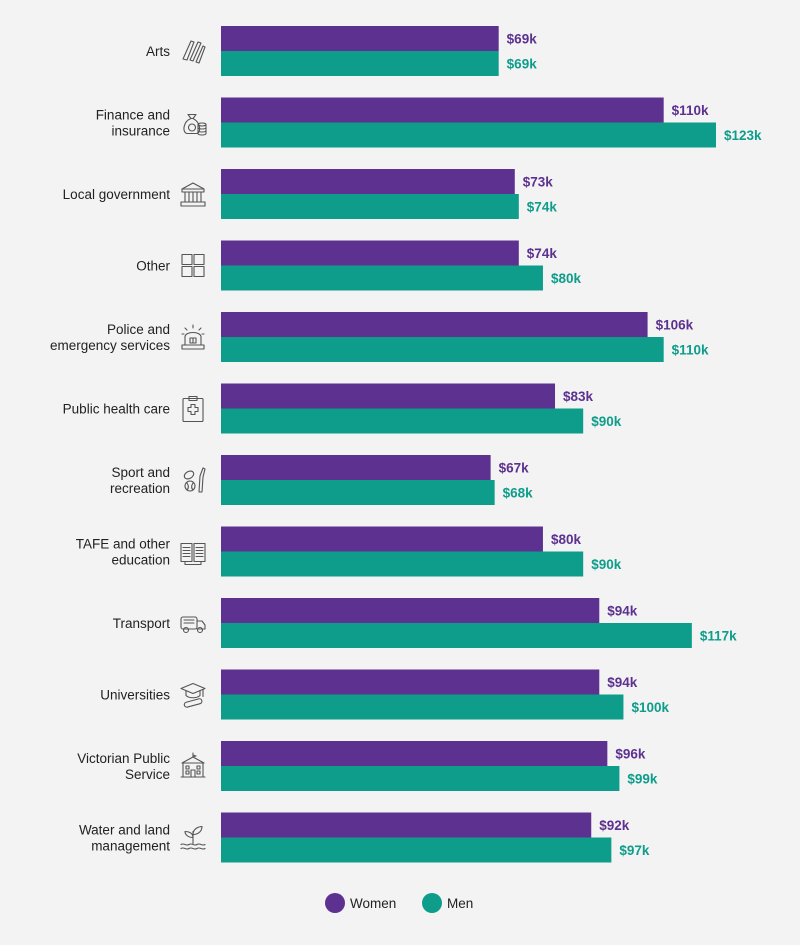 The height and width of the screenshot is (945, 800). I want to click on value-label-women-police-and-emergency-services: $106k, so click(675, 325).